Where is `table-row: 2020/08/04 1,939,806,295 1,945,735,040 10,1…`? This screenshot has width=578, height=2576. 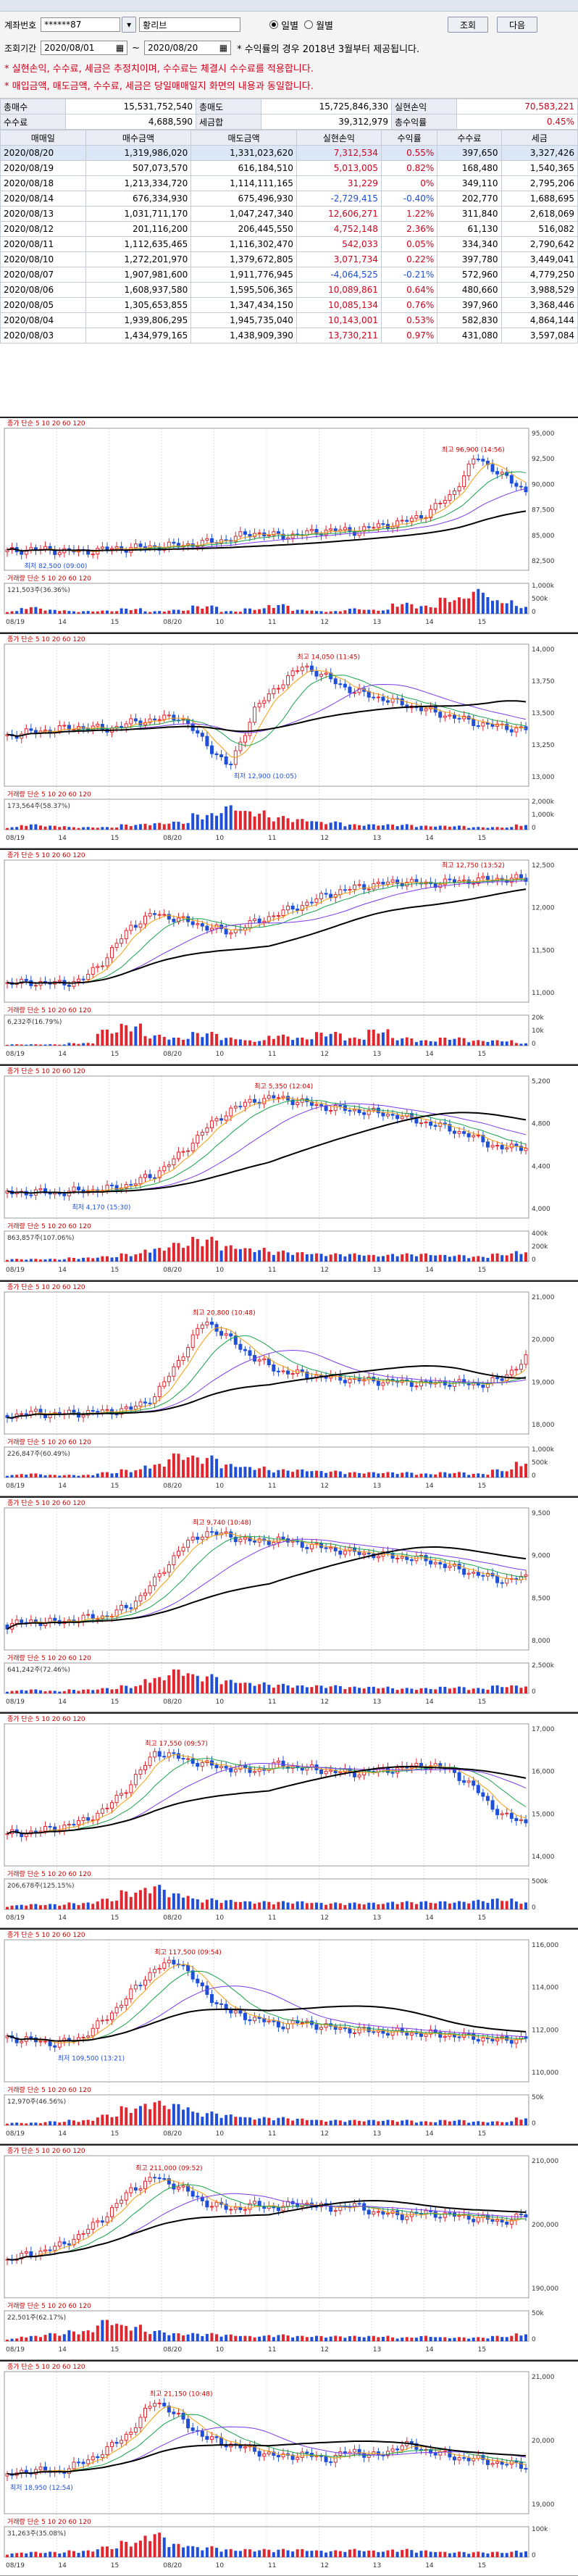
table-row: 2020/08/04 1,939,806,295 1,945,735,040 10,1… is located at coordinates (289, 320).